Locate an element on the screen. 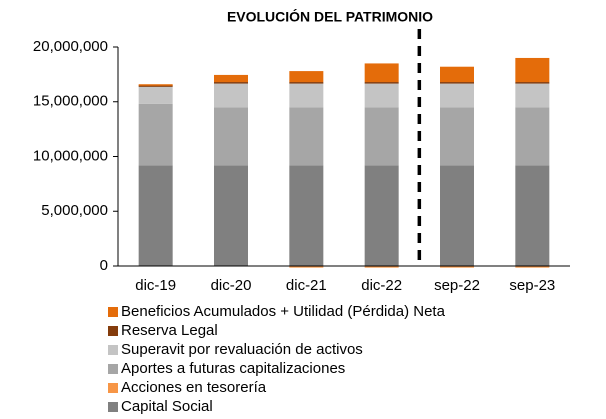 This screenshot has width=606, height=419. x-tick-label: dic-21 is located at coordinates (306, 285).